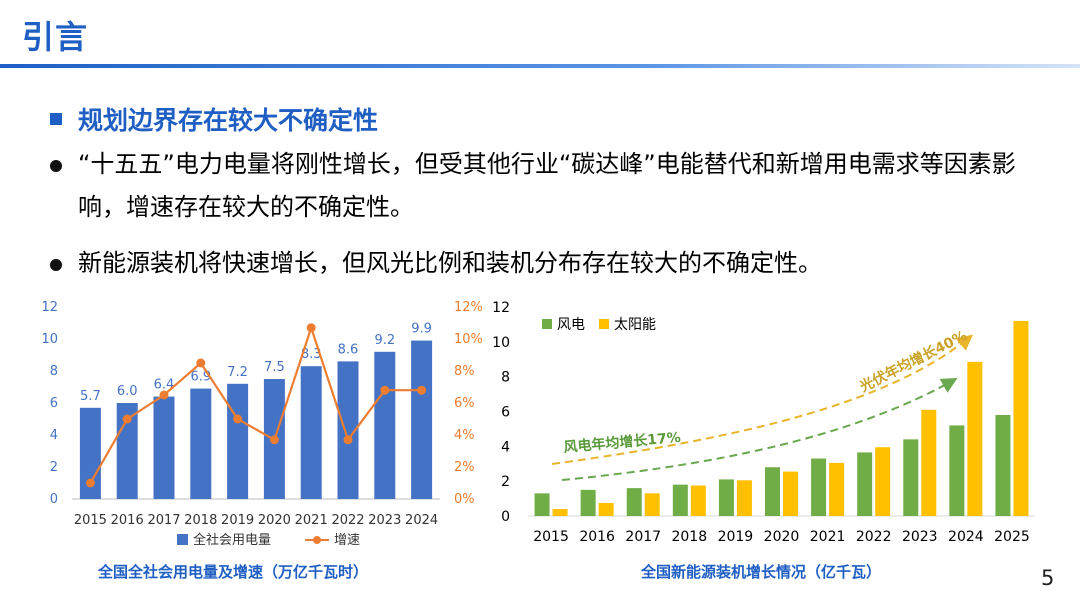  What do you see at coordinates (547, 324) in the screenshot?
I see `legend-swatch-wind` at bounding box center [547, 324].